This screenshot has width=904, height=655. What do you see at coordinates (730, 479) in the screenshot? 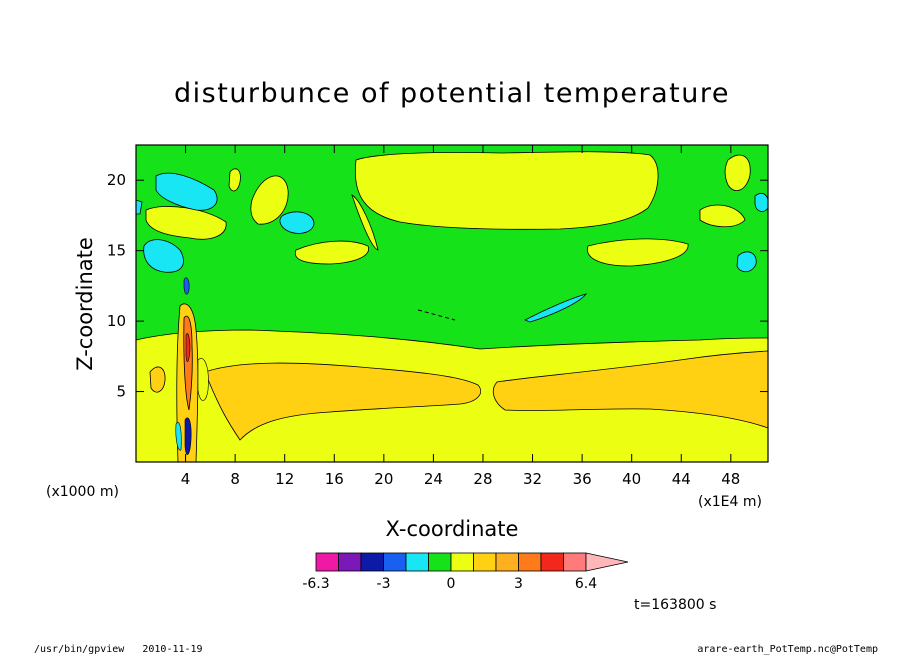
I see `x-tick-label: 48` at bounding box center [730, 479].